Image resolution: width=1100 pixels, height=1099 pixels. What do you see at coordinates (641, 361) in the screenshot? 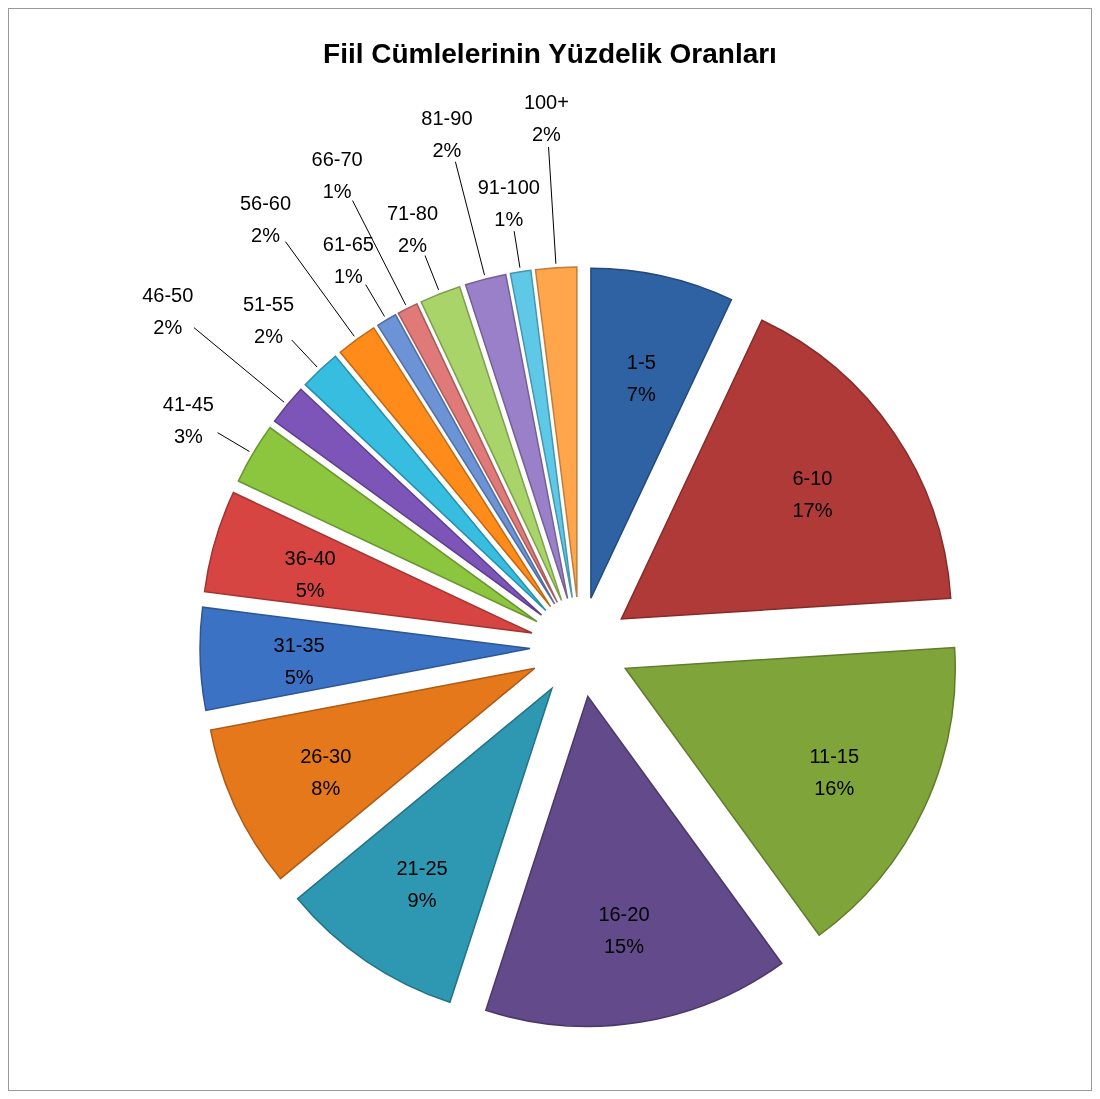
I see `slice-label: 1-5` at bounding box center [641, 361].